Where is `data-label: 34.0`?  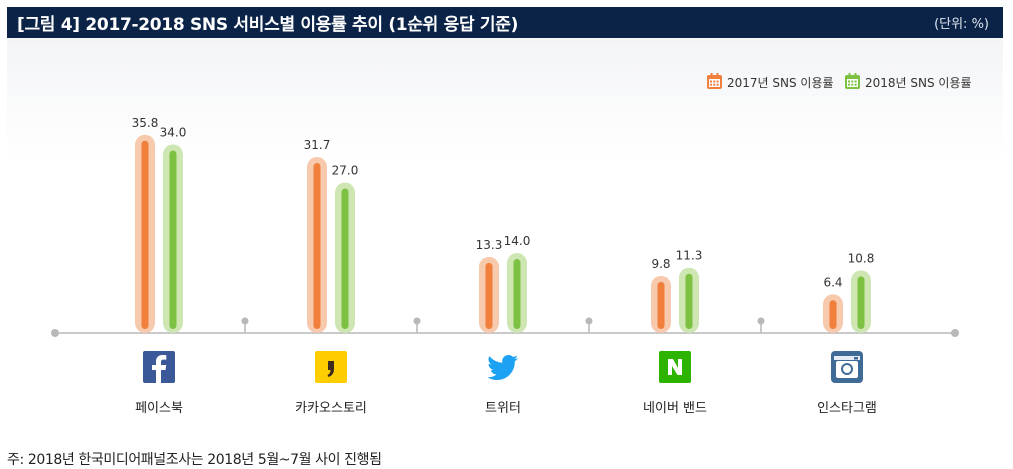
data-label: 34.0 is located at coordinates (173, 133).